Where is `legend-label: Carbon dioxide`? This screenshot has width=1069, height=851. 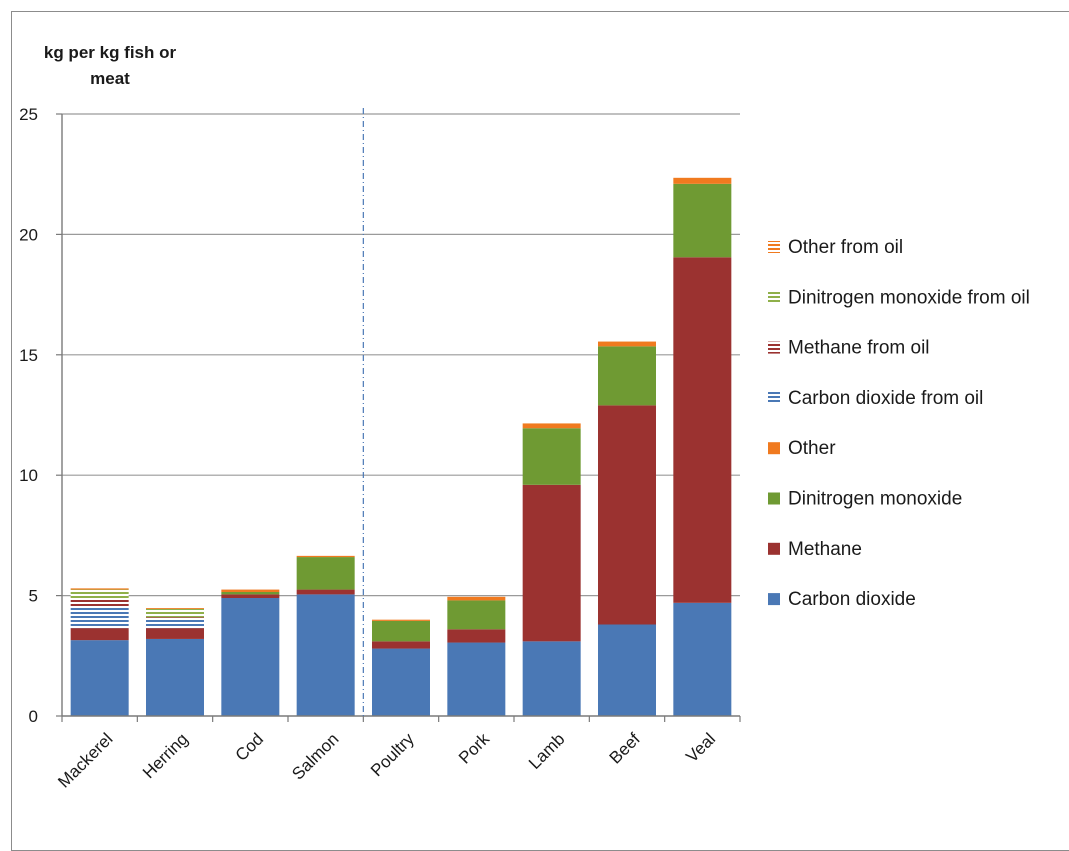 legend-label: Carbon dioxide is located at coordinates (852, 599).